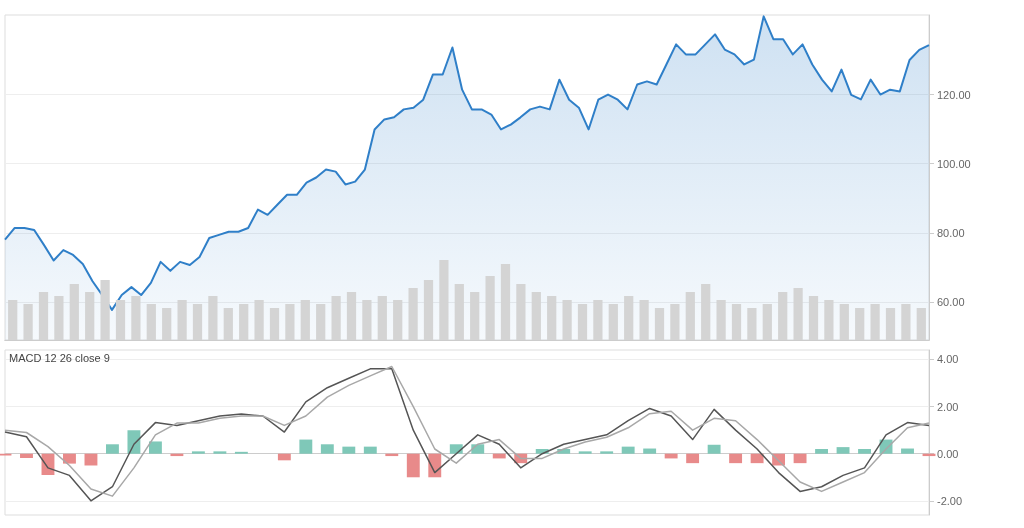 Image resolution: width=1024 pixels, height=528 pixels. Describe the element at coordinates (954, 163) in the screenshot. I see `y-tick-label: 100.00` at that location.